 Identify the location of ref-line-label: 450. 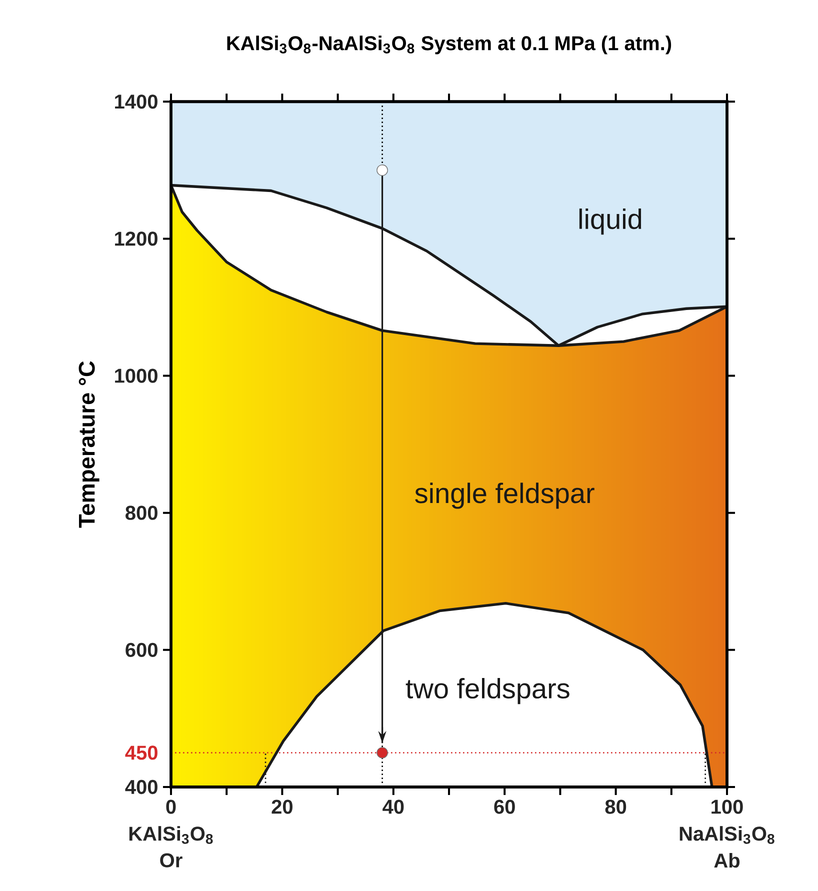
(141, 753).